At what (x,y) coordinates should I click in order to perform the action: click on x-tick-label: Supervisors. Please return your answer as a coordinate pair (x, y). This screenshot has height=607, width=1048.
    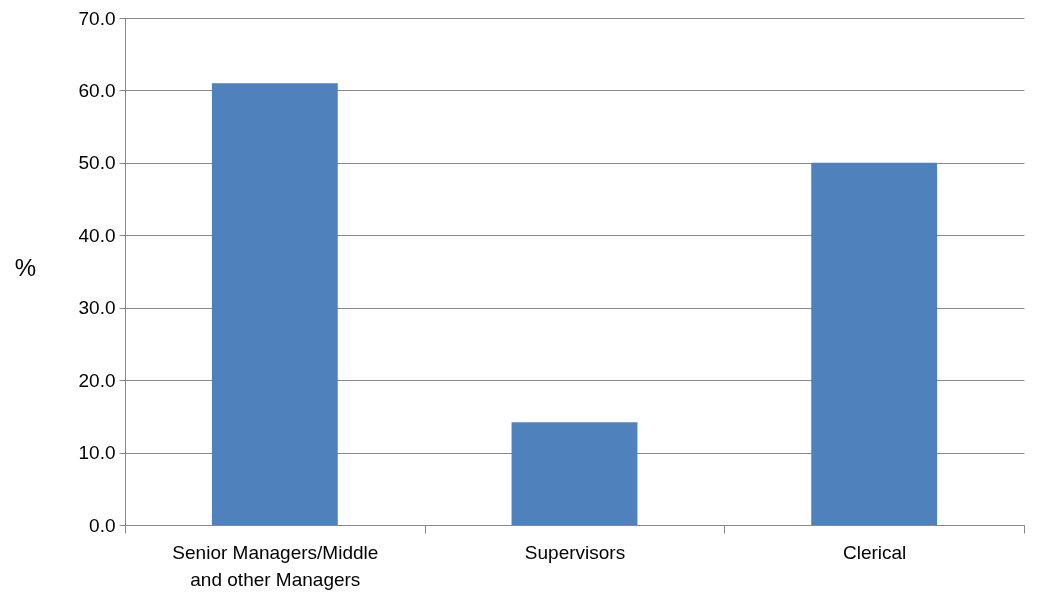
    Looking at the image, I should click on (575, 552).